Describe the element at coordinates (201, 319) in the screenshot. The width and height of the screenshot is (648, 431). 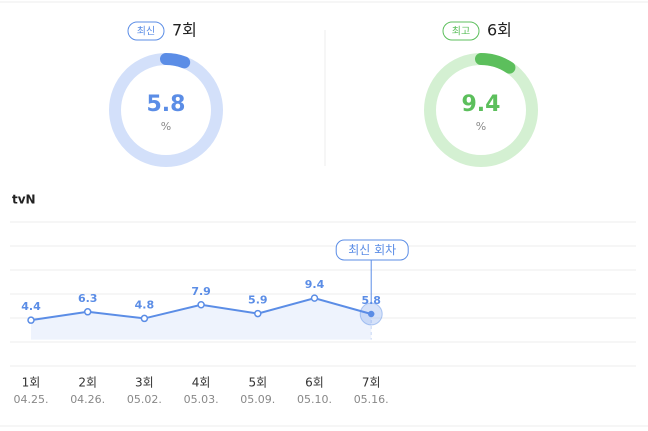
I see `area` at that location.